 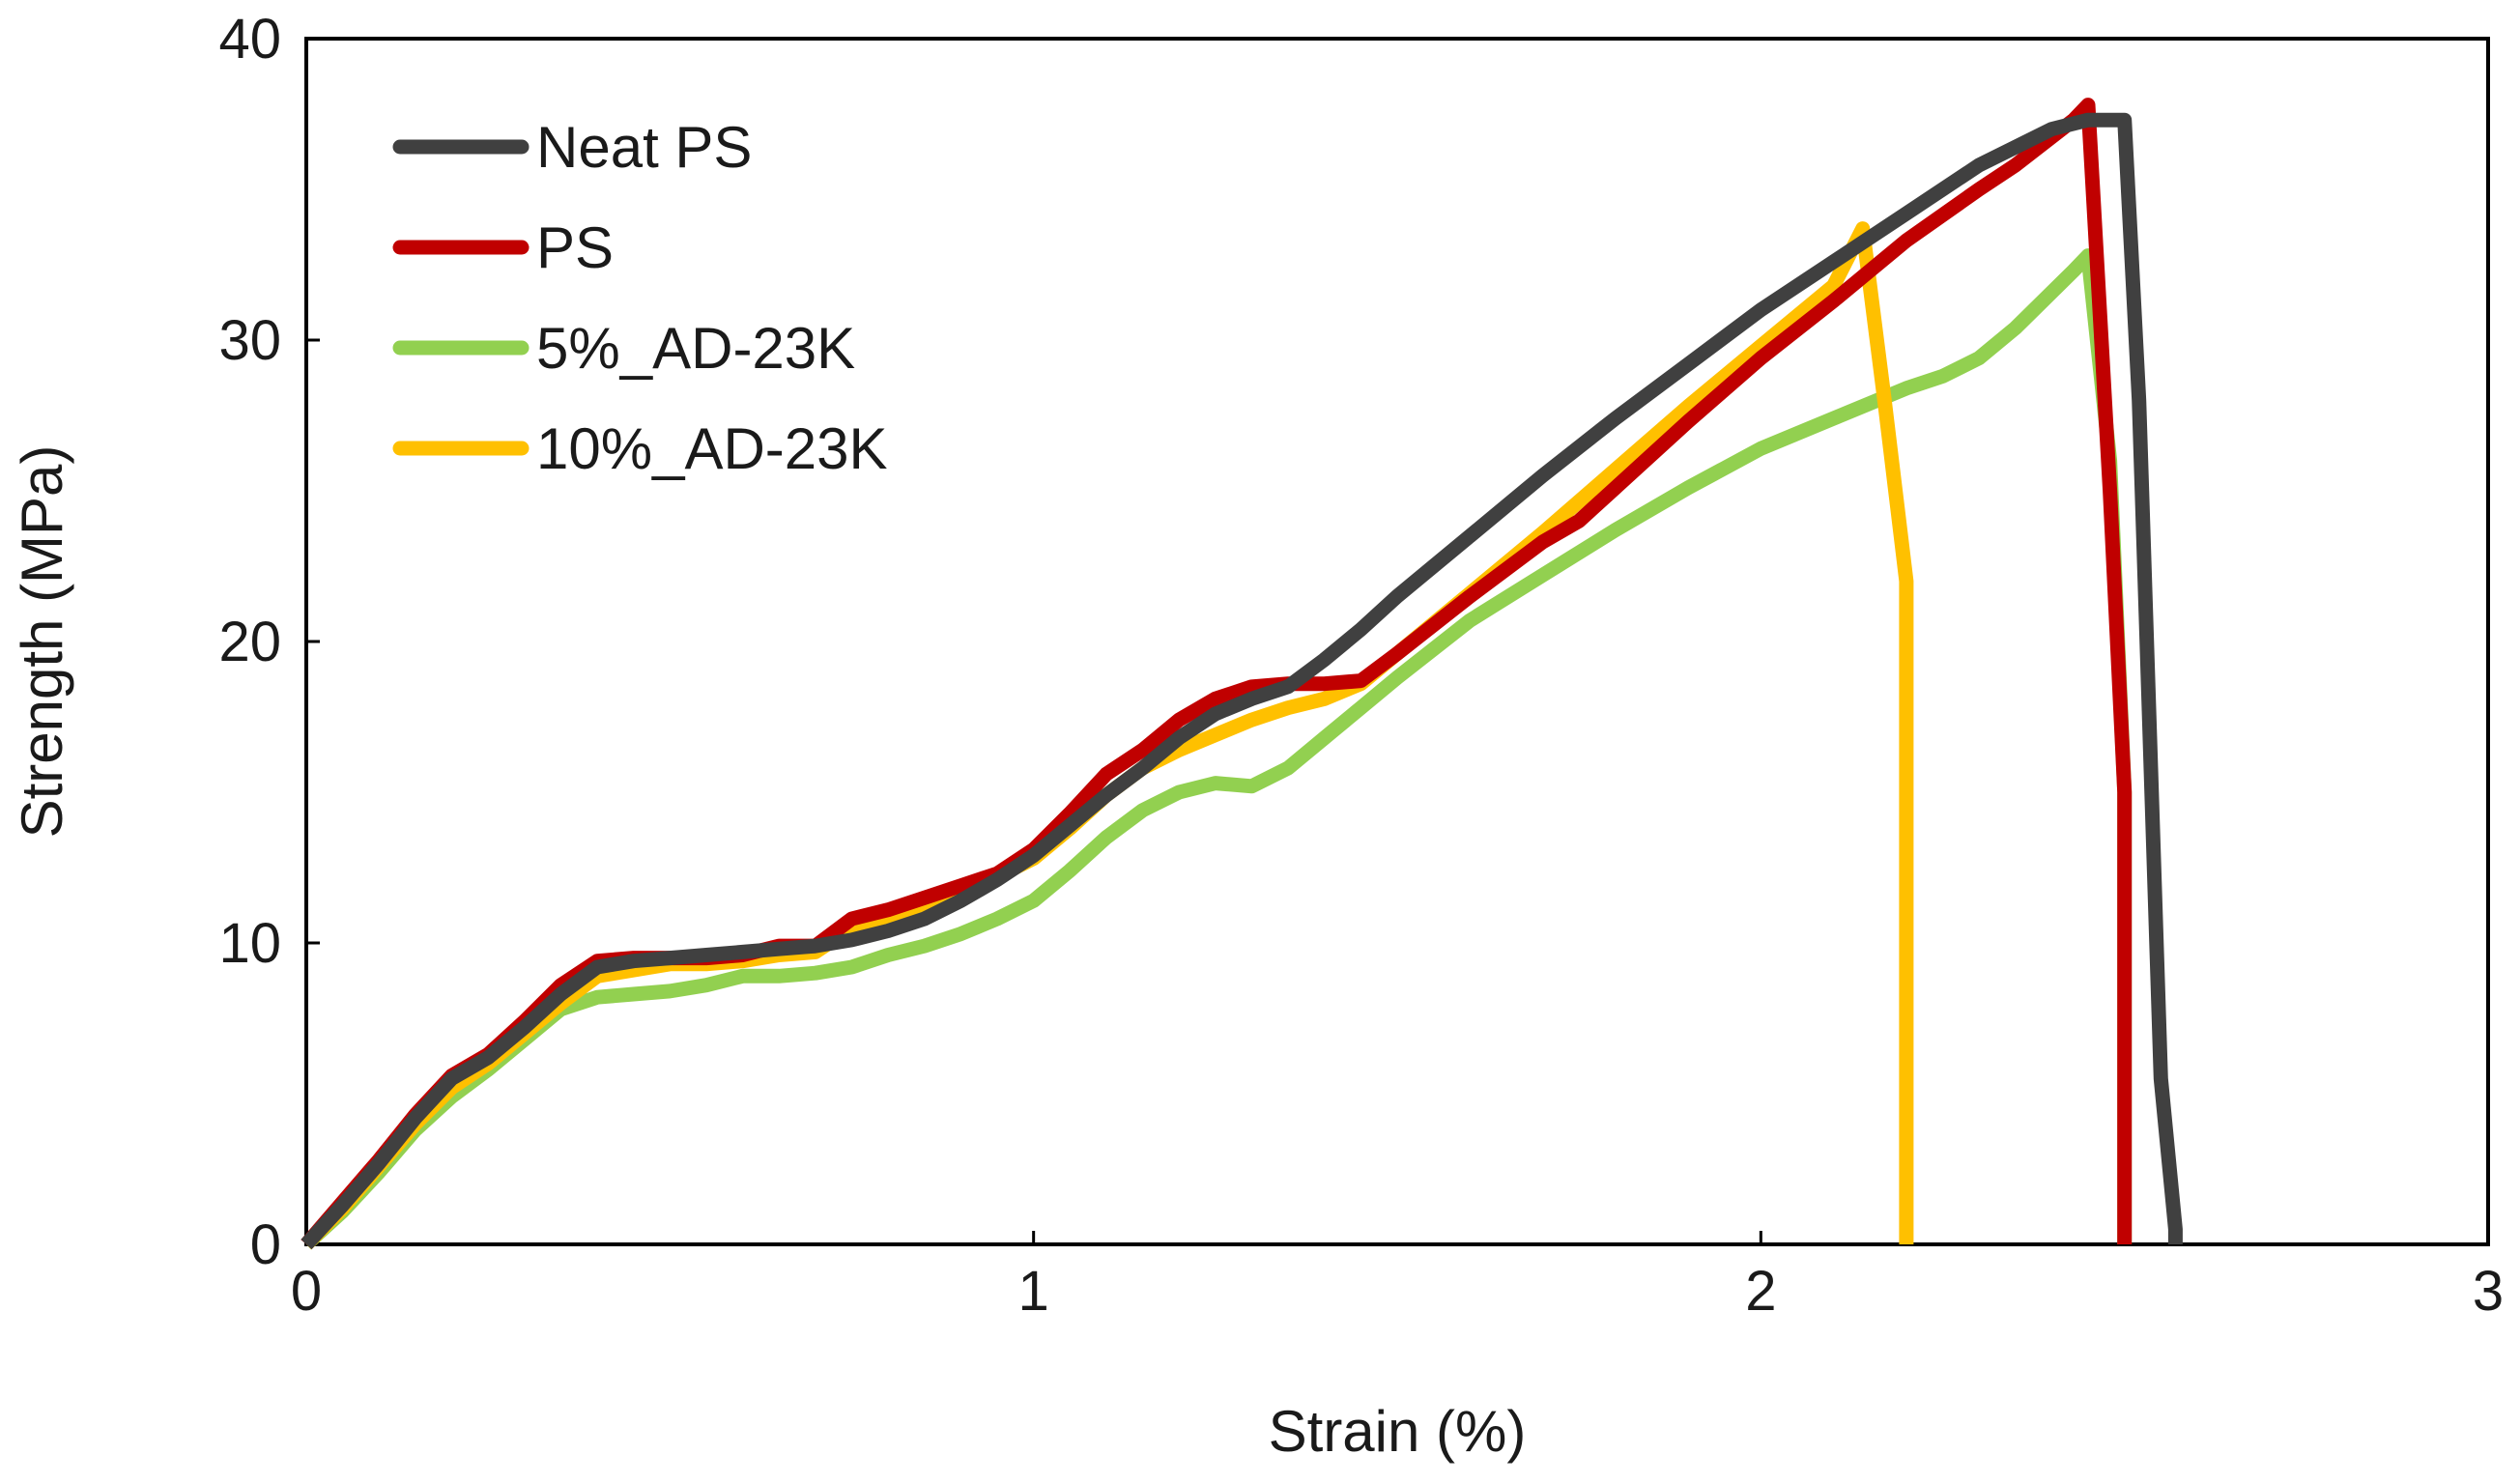 I want to click on x-tick-label-1: 1, so click(x=1033, y=1291).